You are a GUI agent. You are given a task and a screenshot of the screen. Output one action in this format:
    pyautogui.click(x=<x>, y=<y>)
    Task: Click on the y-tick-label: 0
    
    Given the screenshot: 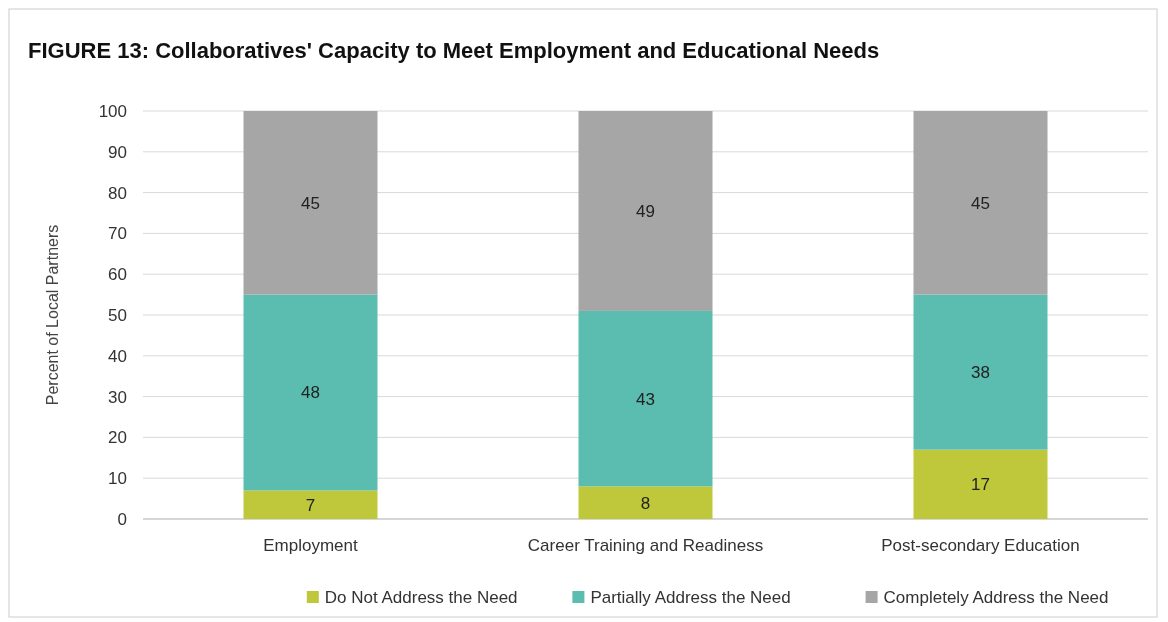 What is the action you would take?
    pyautogui.click(x=122, y=519)
    